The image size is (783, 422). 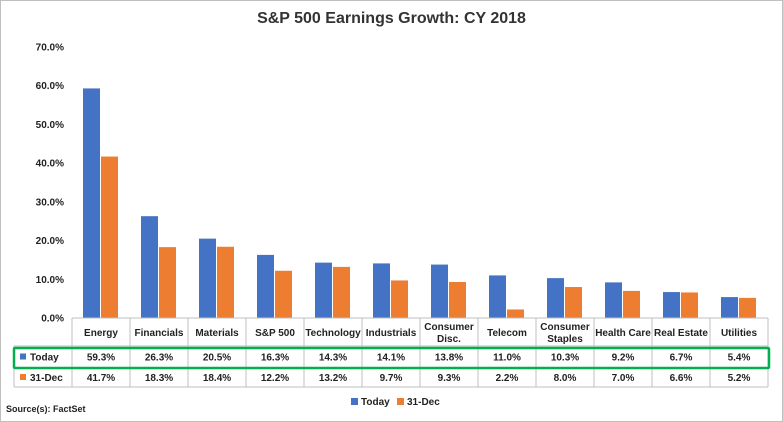 What do you see at coordinates (275, 358) in the screenshot?
I see `data-label: 16.3%` at bounding box center [275, 358].